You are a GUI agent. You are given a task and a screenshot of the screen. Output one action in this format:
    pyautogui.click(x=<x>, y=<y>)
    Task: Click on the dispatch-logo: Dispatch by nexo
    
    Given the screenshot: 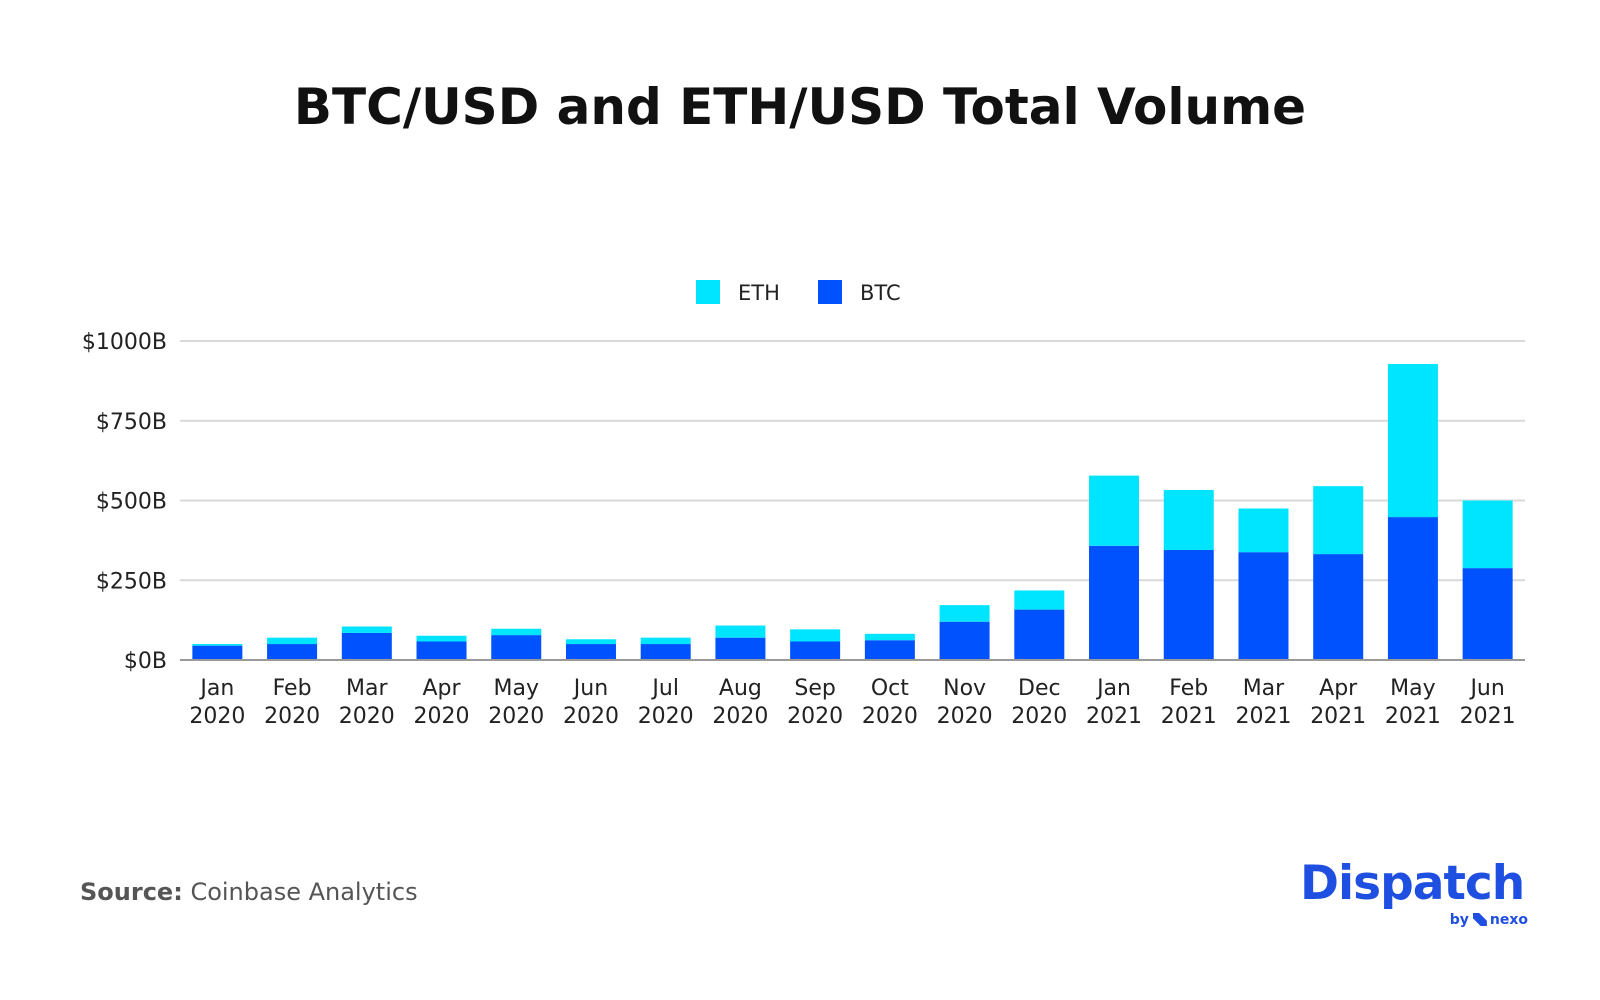 What is the action you would take?
    pyautogui.click(x=1414, y=892)
    